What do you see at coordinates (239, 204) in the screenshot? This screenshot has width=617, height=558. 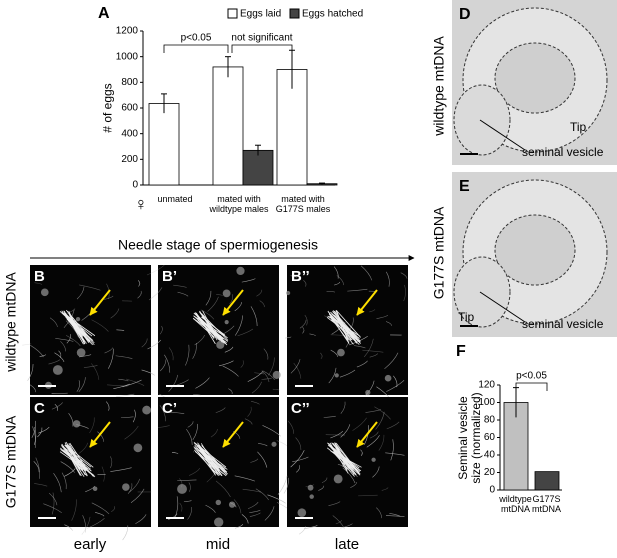 I see `x-tick-label: mated with wildtype males` at bounding box center [239, 204].